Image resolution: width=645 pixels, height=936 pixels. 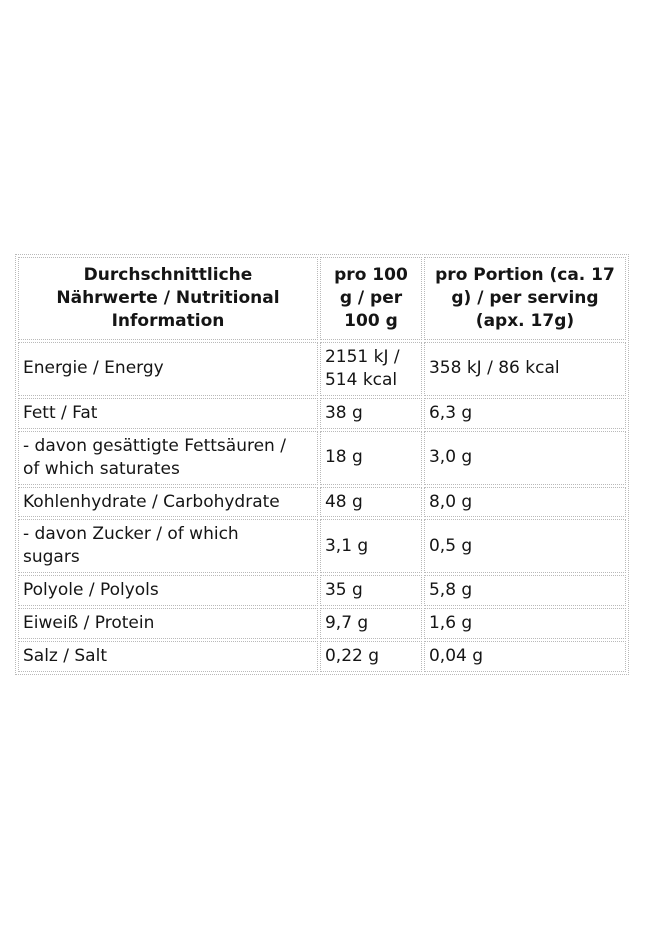 I want to click on nutrient-label: Eiweiß / Protein, so click(x=168, y=624).